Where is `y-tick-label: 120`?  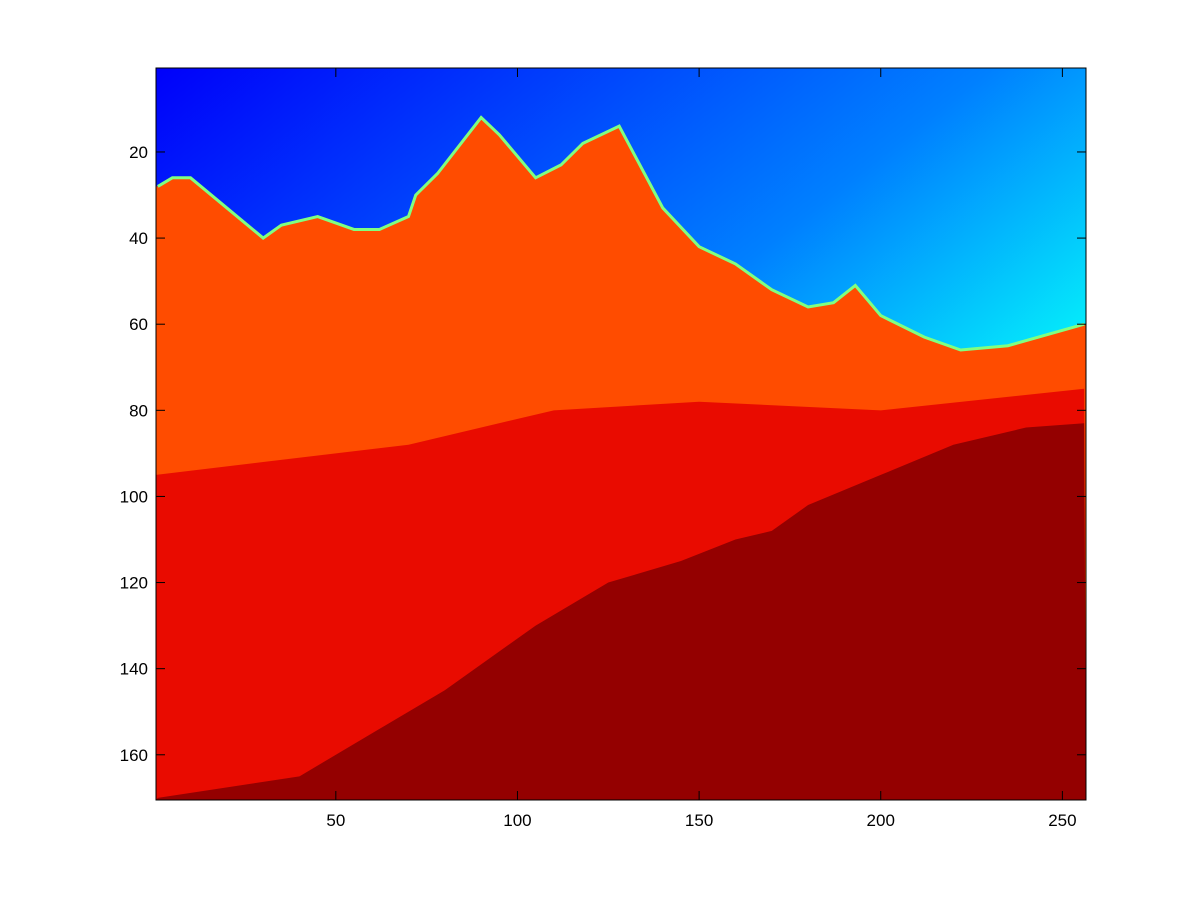
y-tick-label: 120 is located at coordinates (134, 583).